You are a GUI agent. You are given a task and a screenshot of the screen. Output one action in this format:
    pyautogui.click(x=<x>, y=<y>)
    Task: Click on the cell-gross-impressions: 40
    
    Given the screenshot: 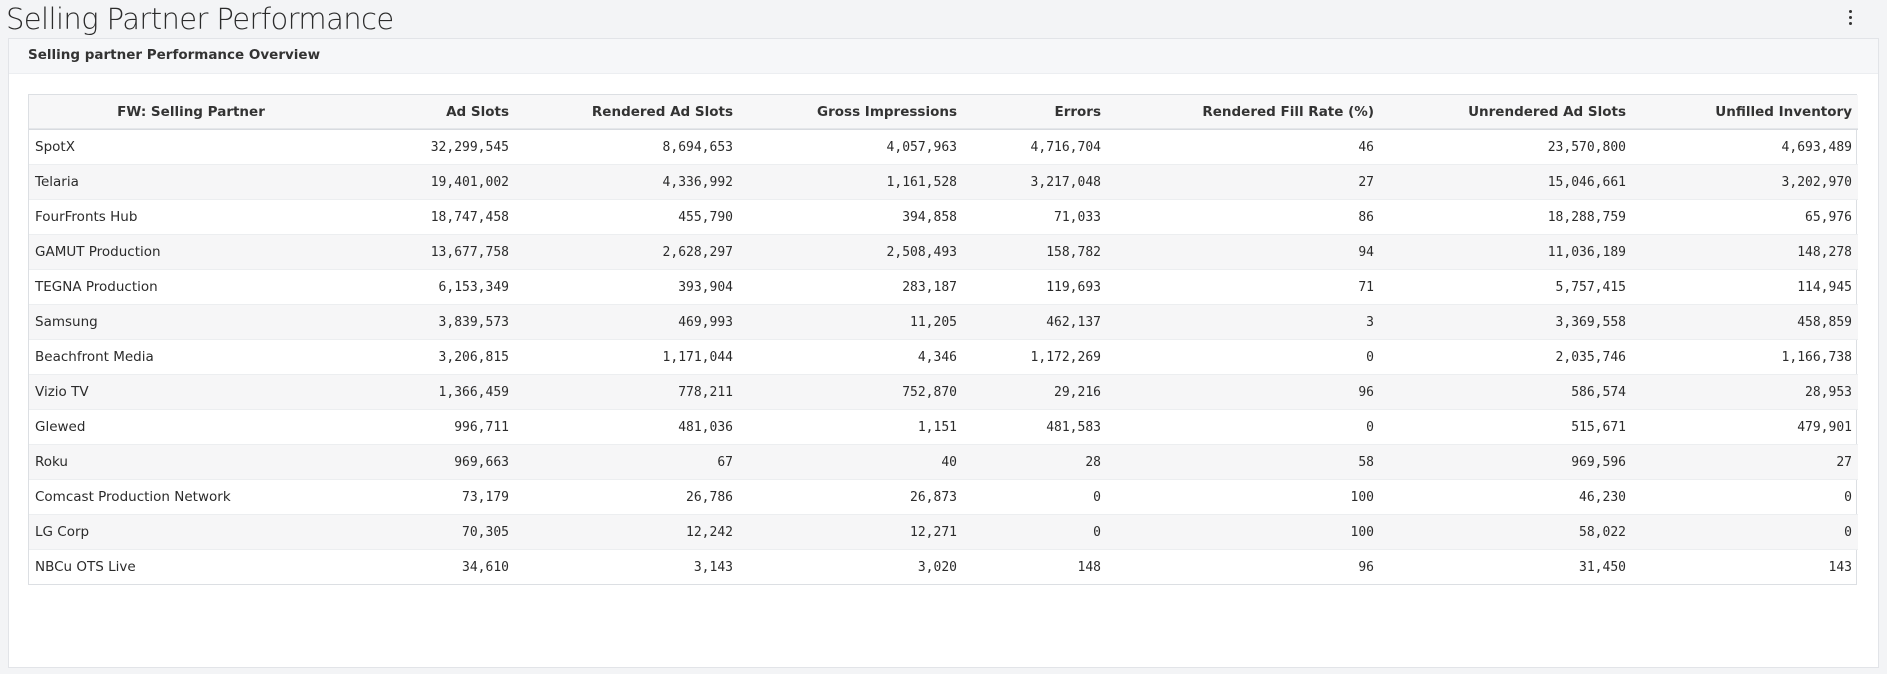 What is the action you would take?
    pyautogui.click(x=851, y=462)
    